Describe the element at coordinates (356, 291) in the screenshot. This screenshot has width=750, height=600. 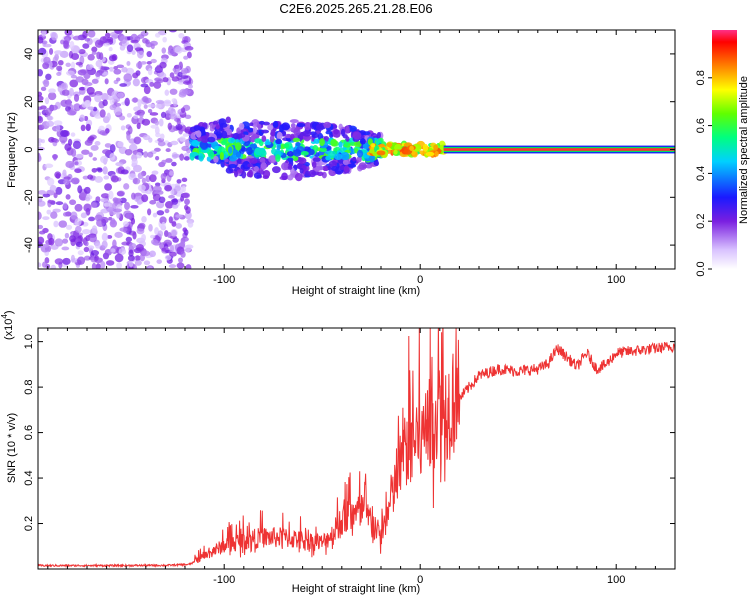
I see `spectrogram-xlabel: Height of straight line (km)` at that location.